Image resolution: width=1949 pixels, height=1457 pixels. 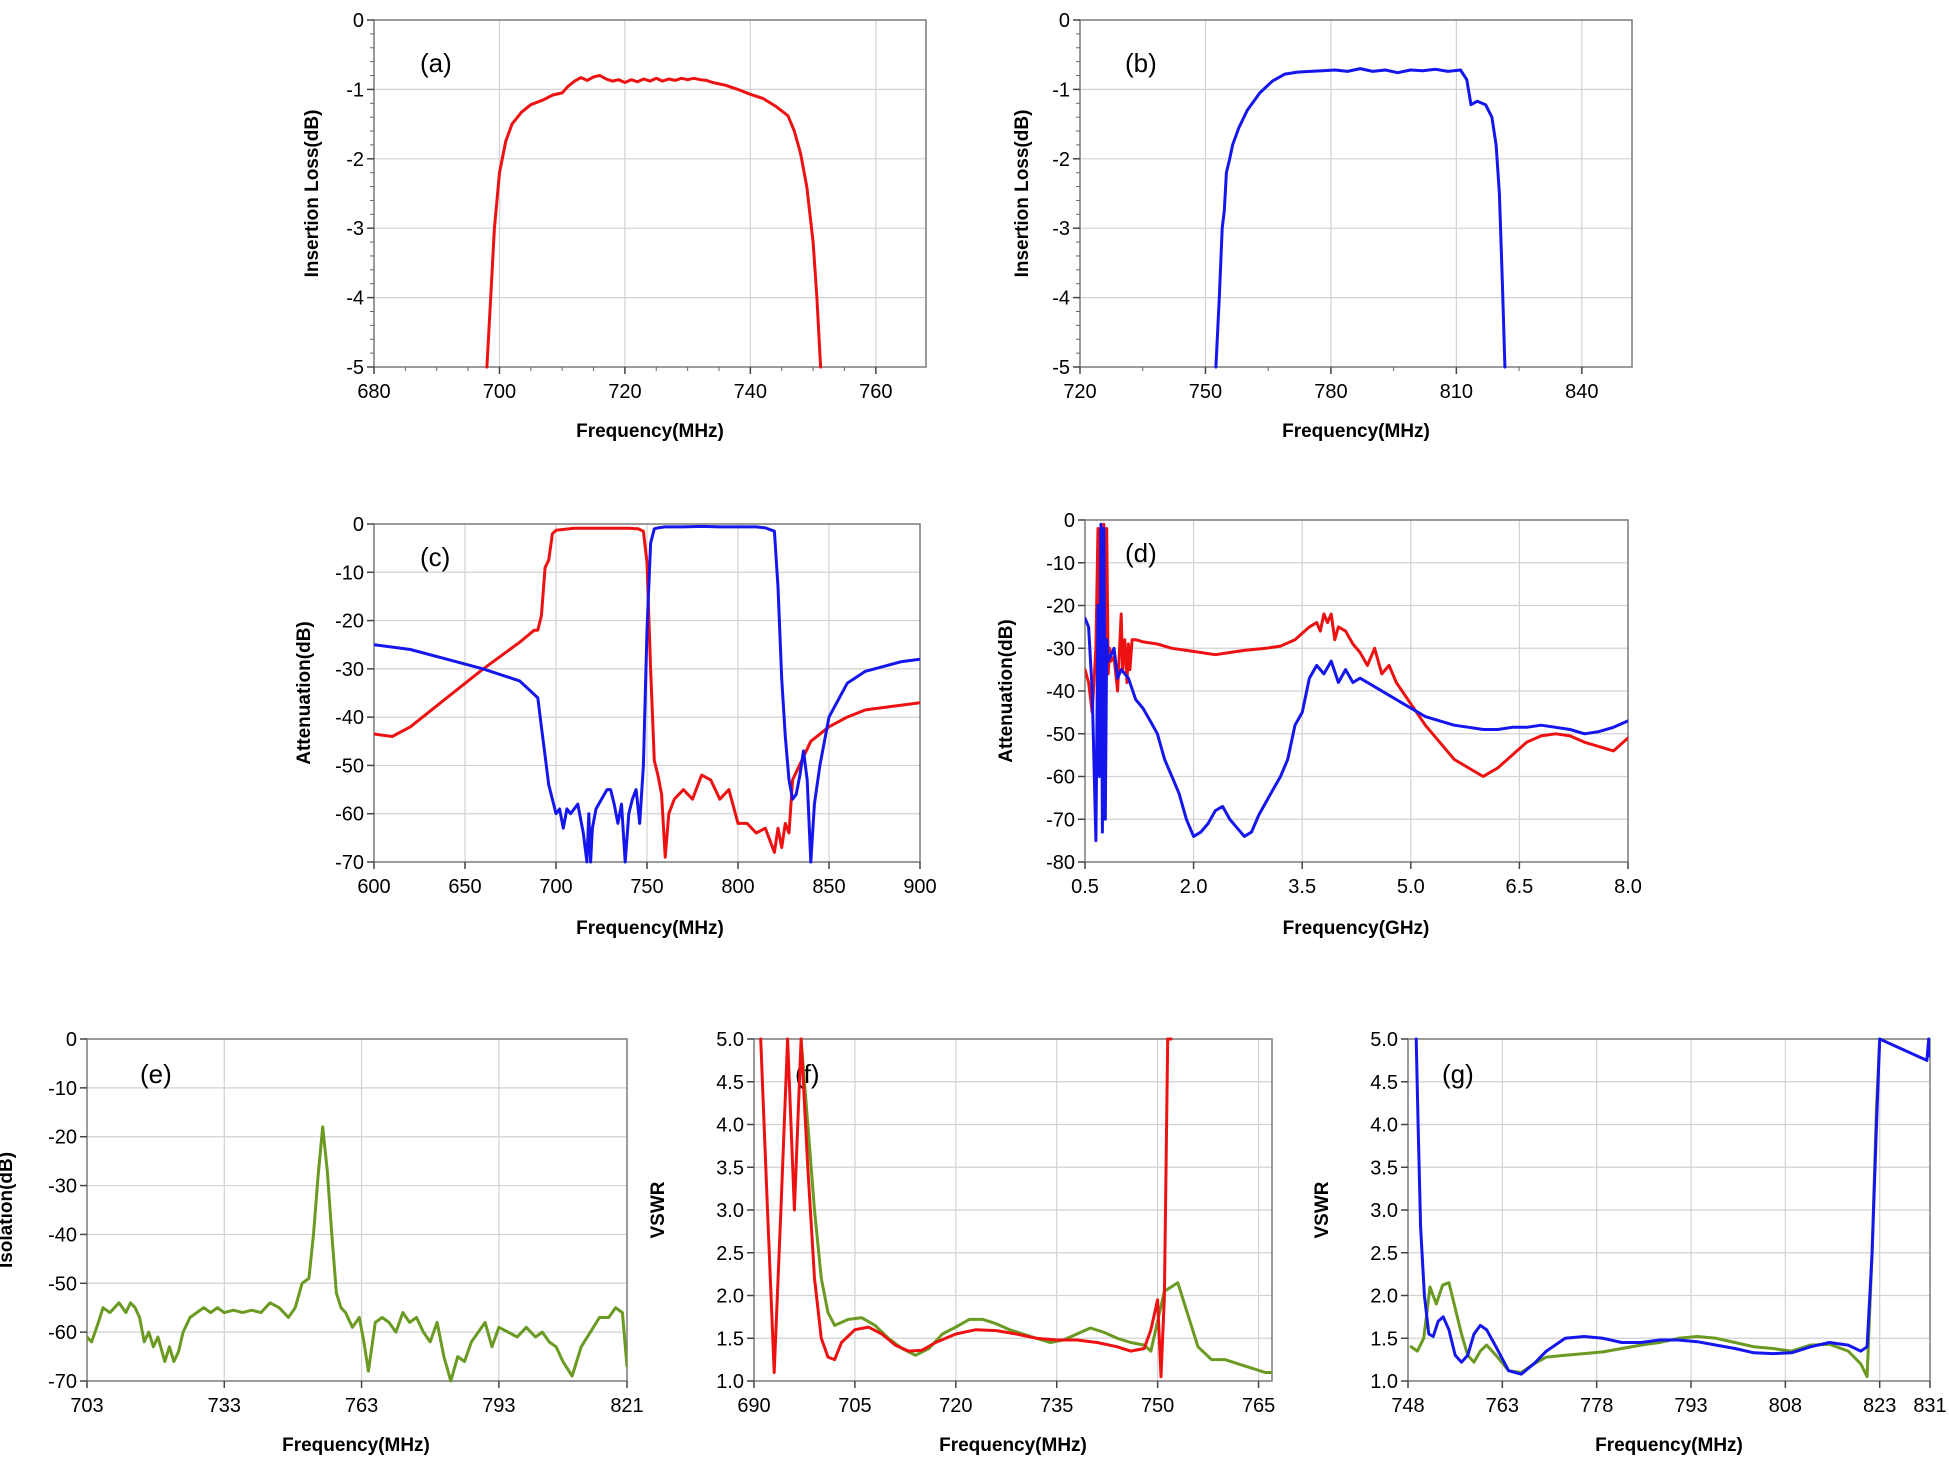 I want to click on x-tick-label: 680, so click(x=373, y=392).